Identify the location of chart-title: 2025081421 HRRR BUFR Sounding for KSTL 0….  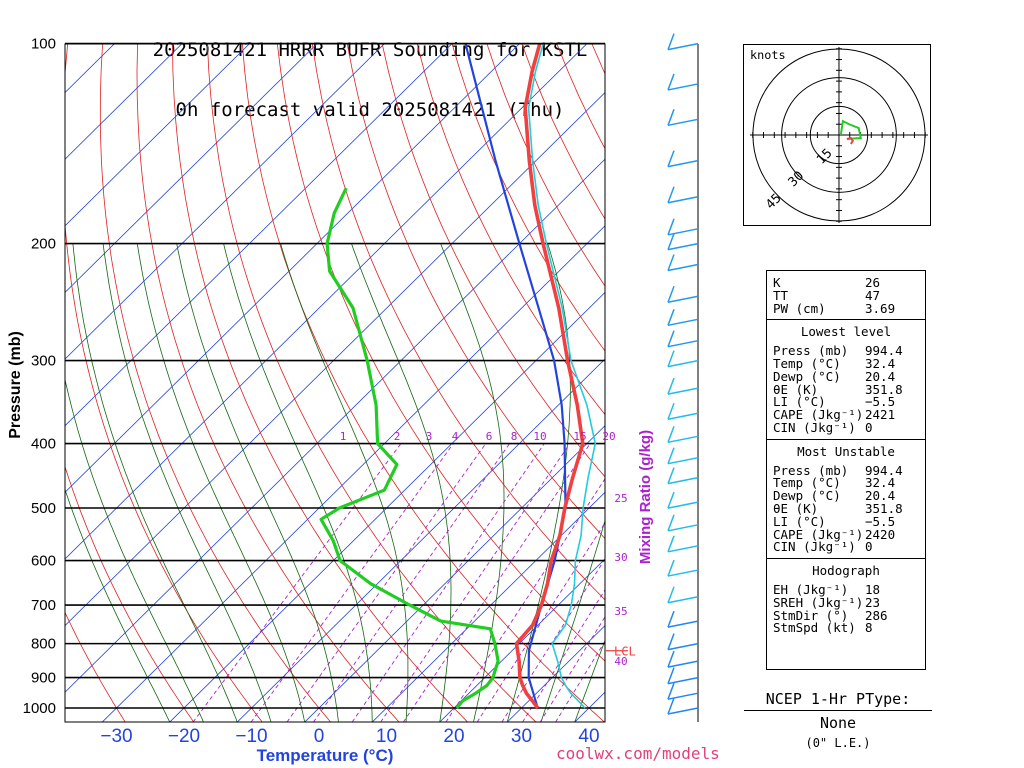
(370, 70).